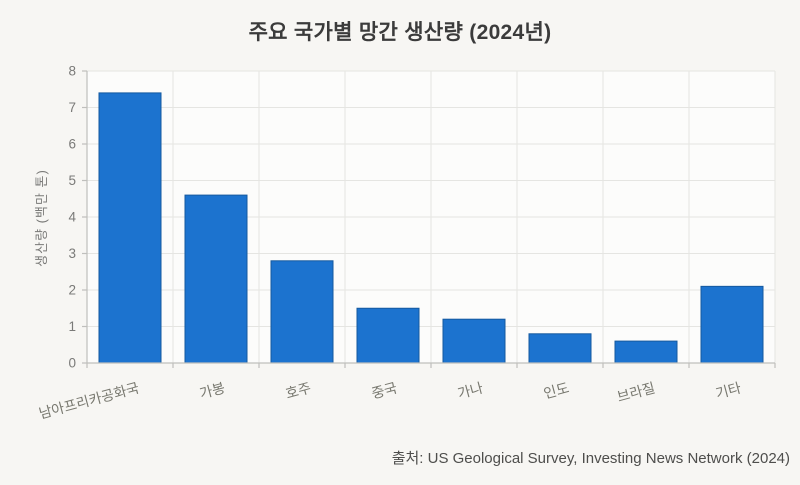 The image size is (800, 485). Describe the element at coordinates (212, 390) in the screenshot. I see `x-tick-label: 가봉` at that location.